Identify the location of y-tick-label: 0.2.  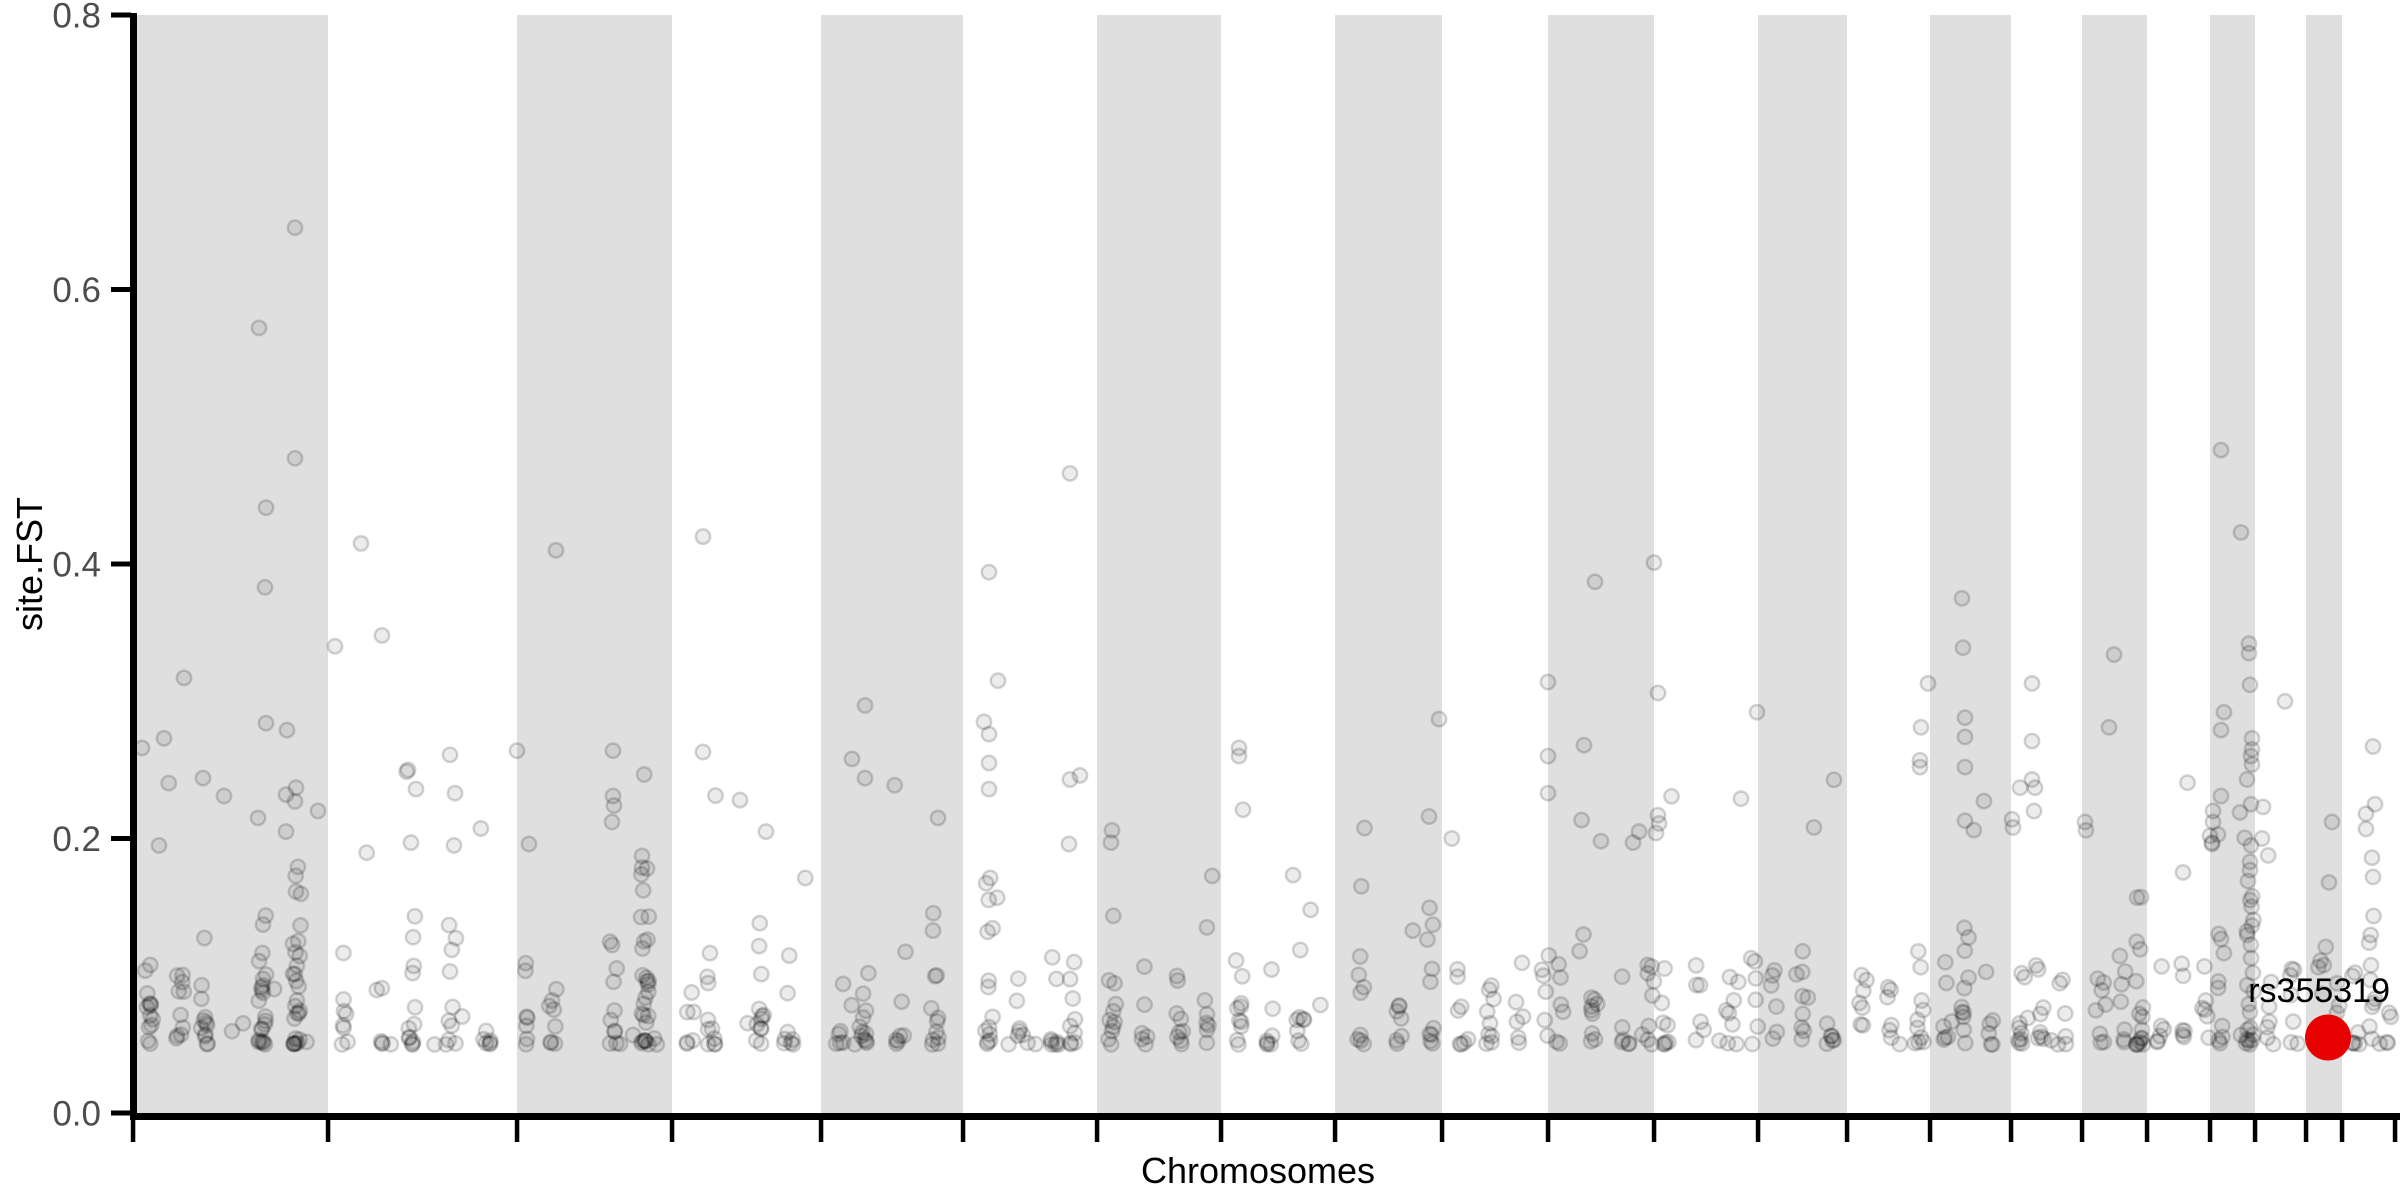
(76, 839).